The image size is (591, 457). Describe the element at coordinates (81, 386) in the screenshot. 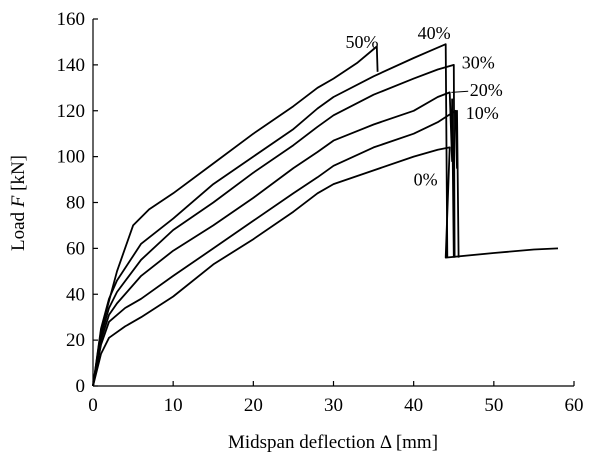

I see `y-tick-label: 0` at that location.